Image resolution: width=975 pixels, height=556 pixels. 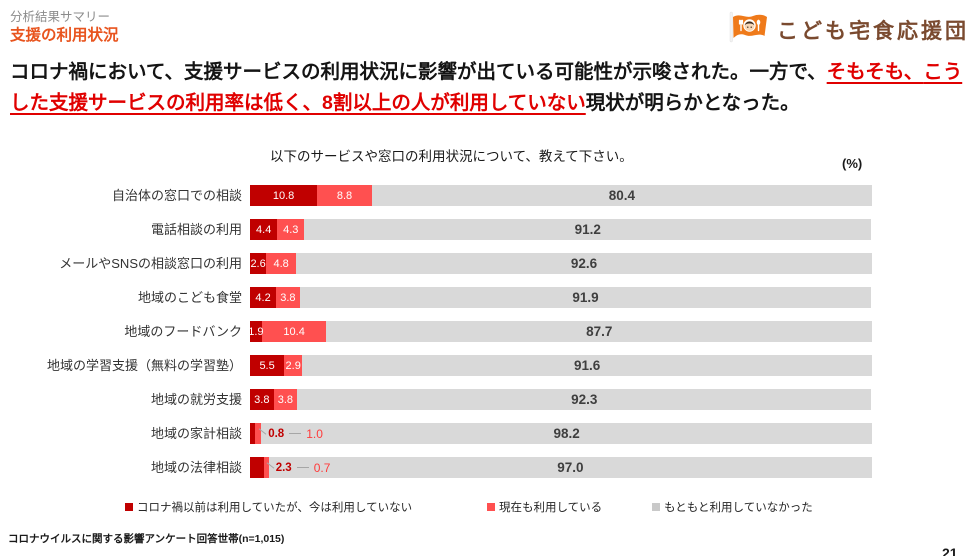 I want to click on bar-group: 4.4 4.3 91.2, so click(x=561, y=229).